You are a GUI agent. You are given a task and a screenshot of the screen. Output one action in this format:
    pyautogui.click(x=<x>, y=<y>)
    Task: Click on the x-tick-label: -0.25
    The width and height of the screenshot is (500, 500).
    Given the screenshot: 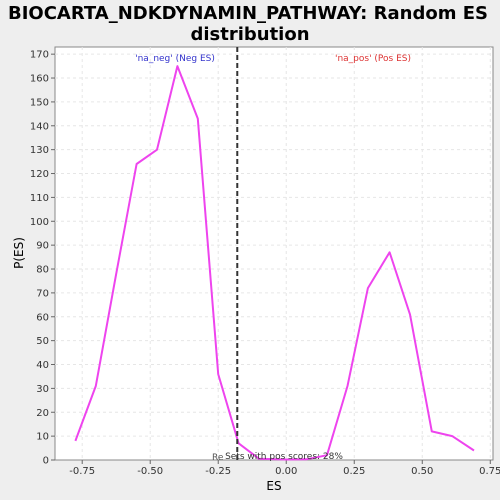 What is the action you would take?
    pyautogui.click(x=218, y=471)
    